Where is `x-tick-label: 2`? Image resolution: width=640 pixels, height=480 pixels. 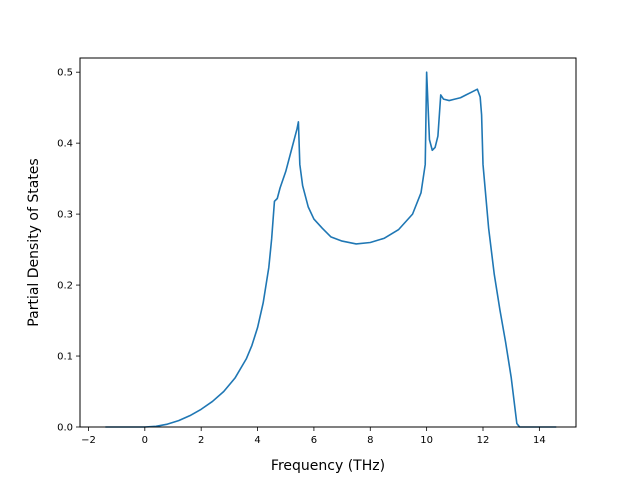
x-tick-label: 2 is located at coordinates (201, 440).